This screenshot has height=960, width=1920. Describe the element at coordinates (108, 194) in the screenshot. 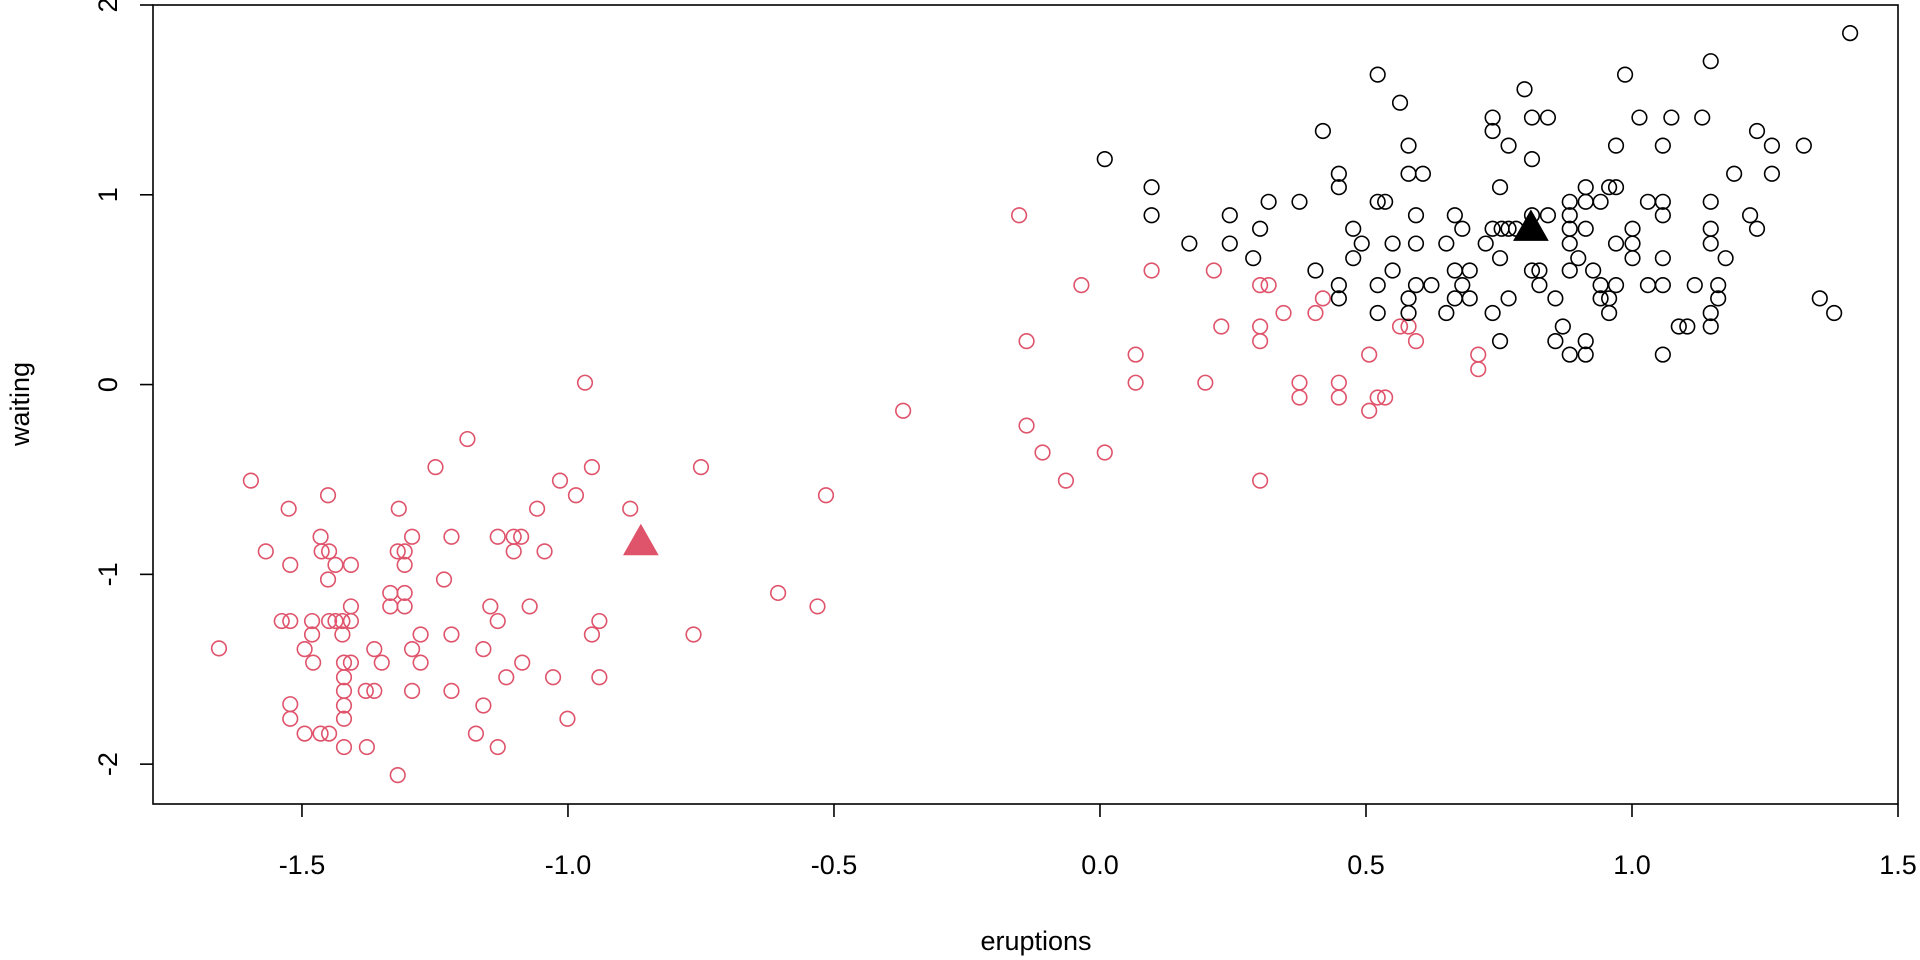

I see `y-tick-label: 1` at that location.